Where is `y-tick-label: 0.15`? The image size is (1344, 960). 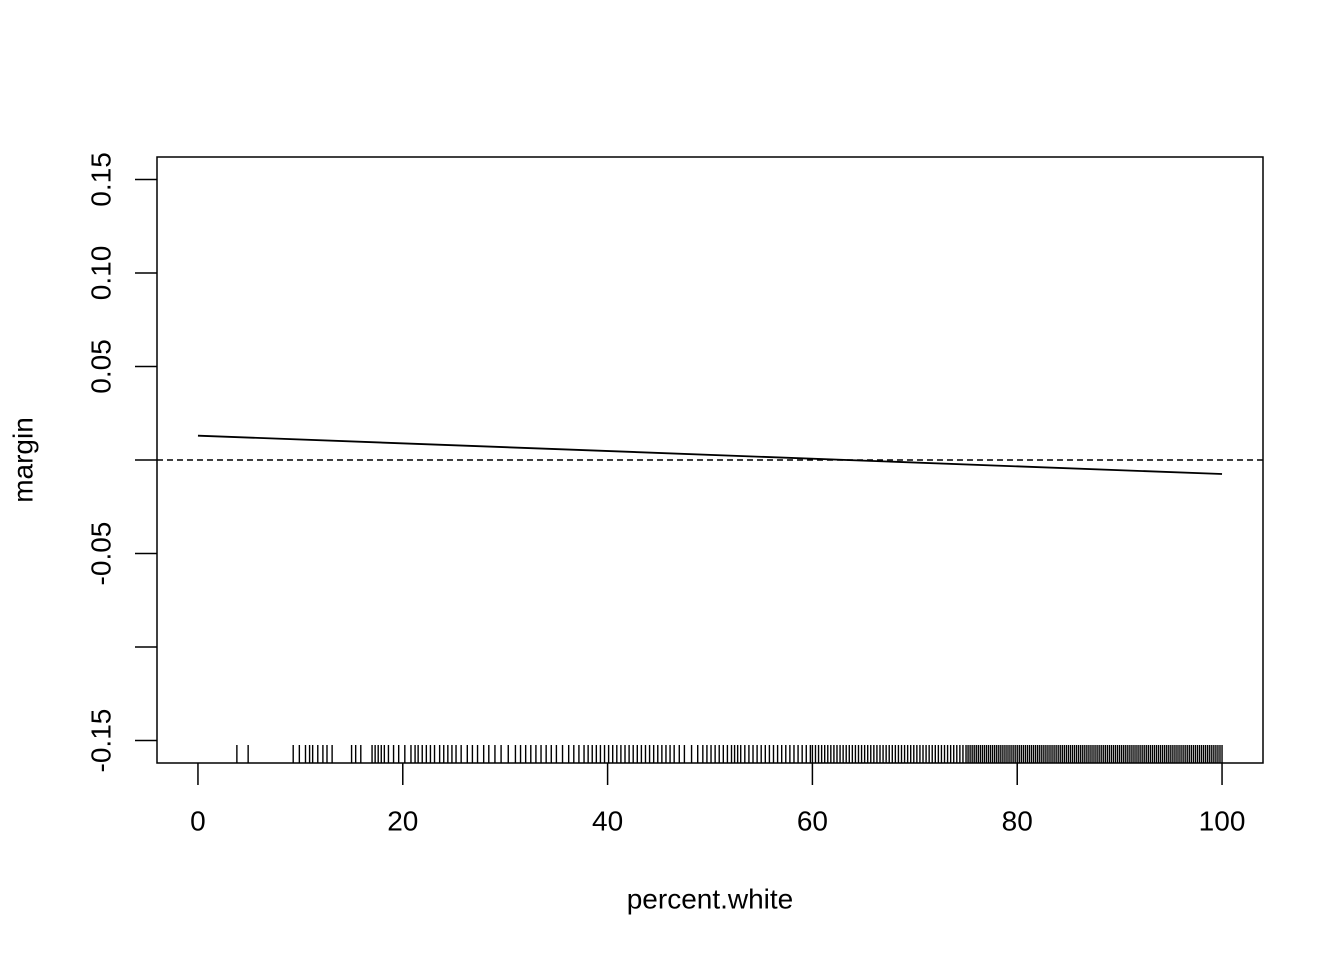
y-tick-label: 0.15 is located at coordinates (100, 179).